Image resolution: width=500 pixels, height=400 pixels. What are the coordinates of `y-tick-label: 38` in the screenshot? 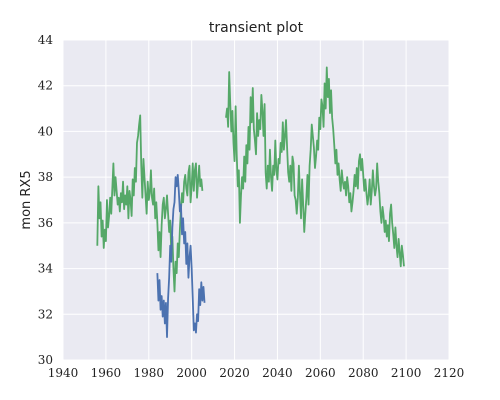 It's located at (45, 177).